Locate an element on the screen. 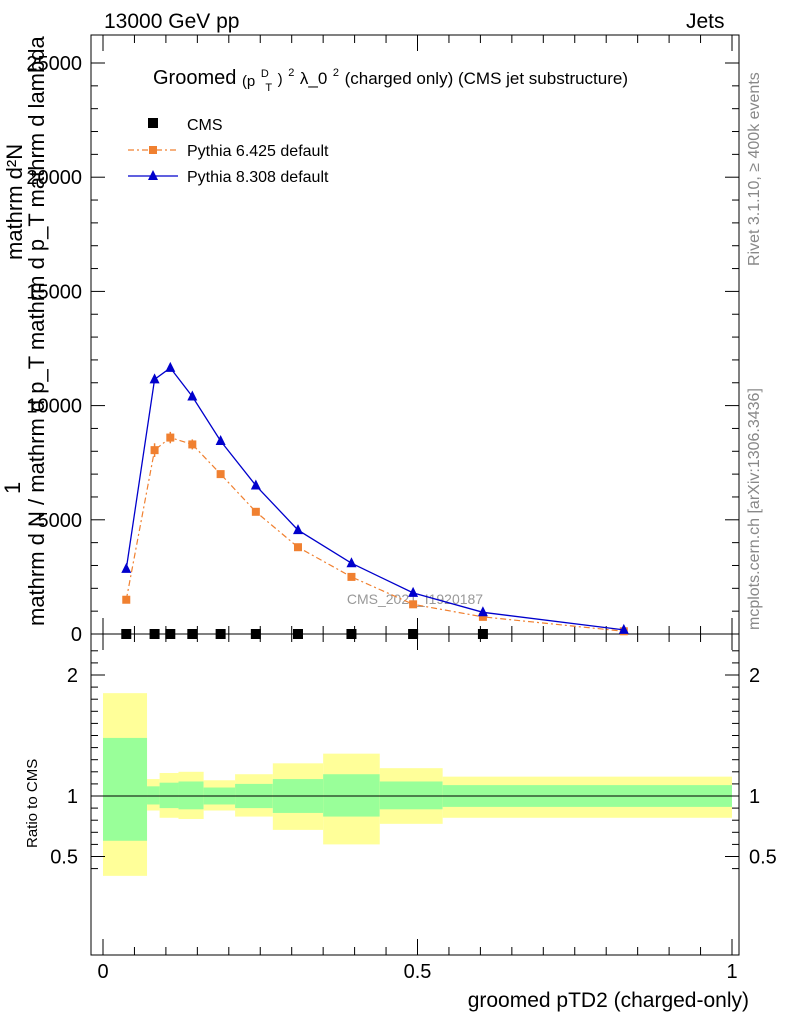 The width and height of the screenshot is (786, 1024). header-right-label: Jets is located at coordinates (705, 21).